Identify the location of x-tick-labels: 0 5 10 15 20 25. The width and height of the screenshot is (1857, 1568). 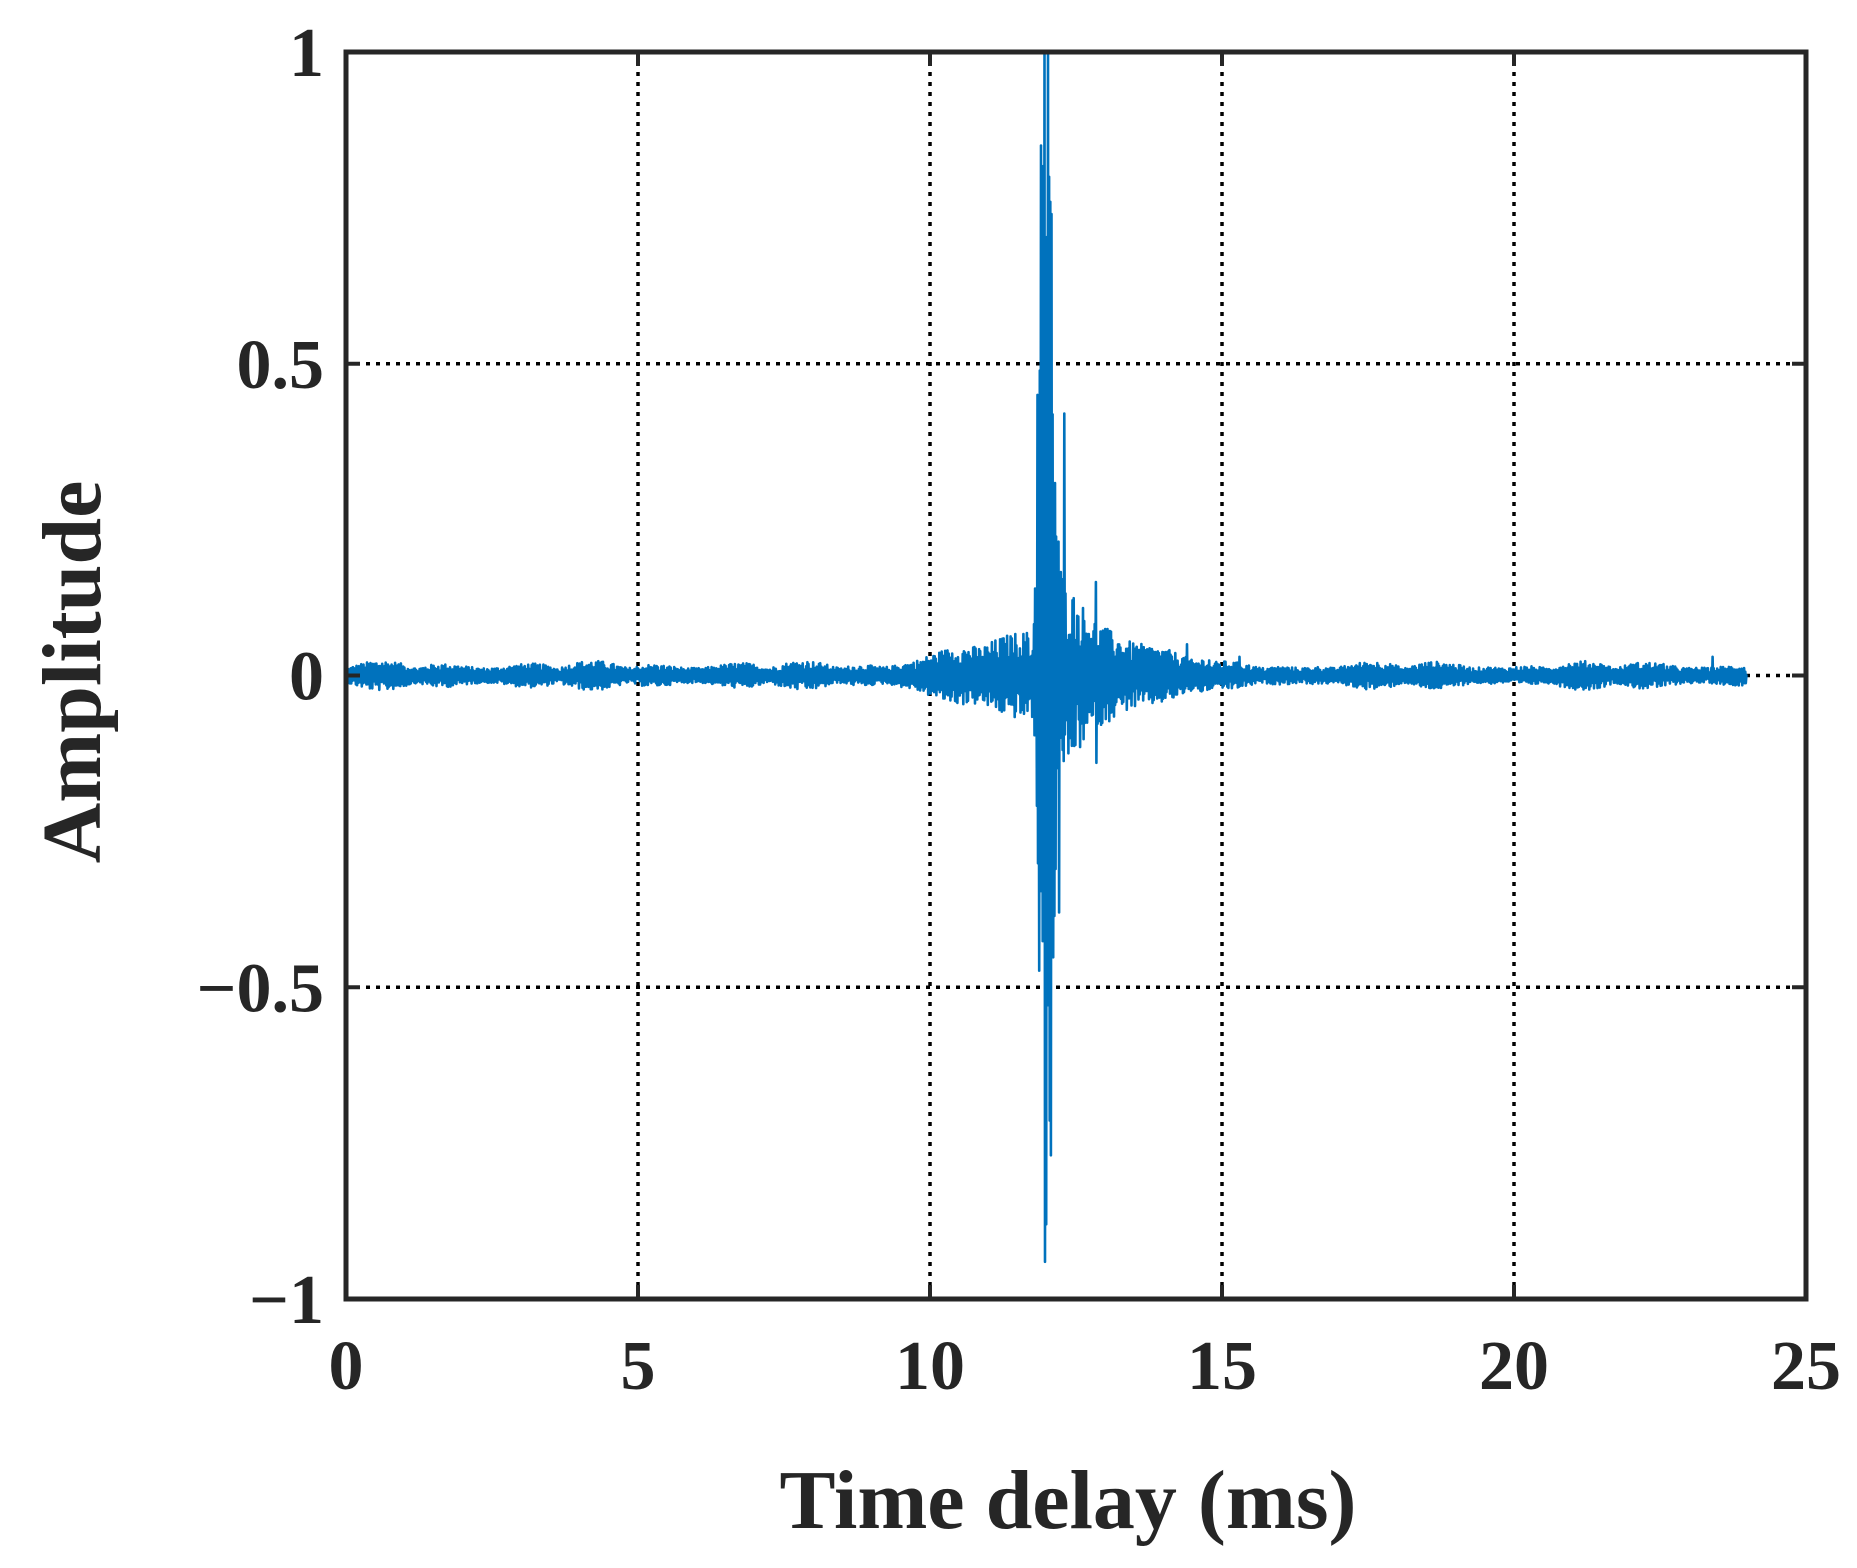
(1085, 1366).